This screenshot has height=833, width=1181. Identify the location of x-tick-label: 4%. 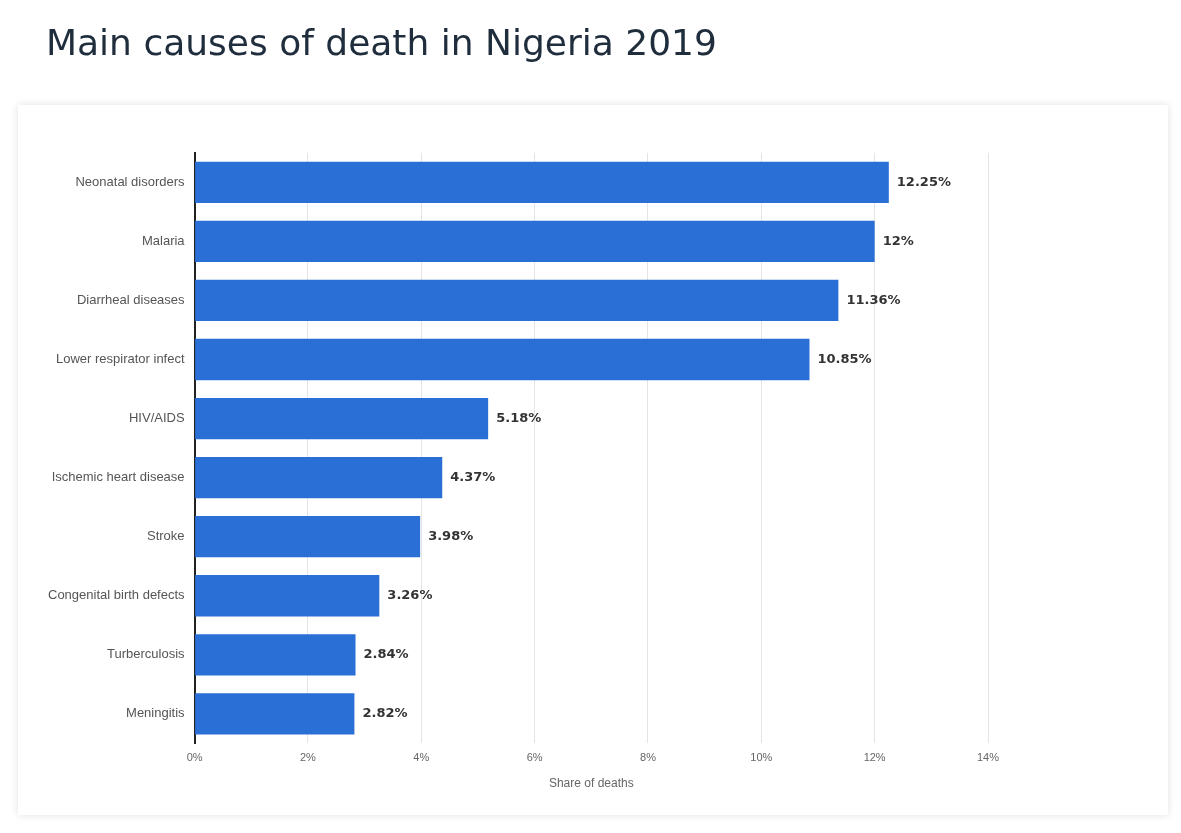
(421, 757).